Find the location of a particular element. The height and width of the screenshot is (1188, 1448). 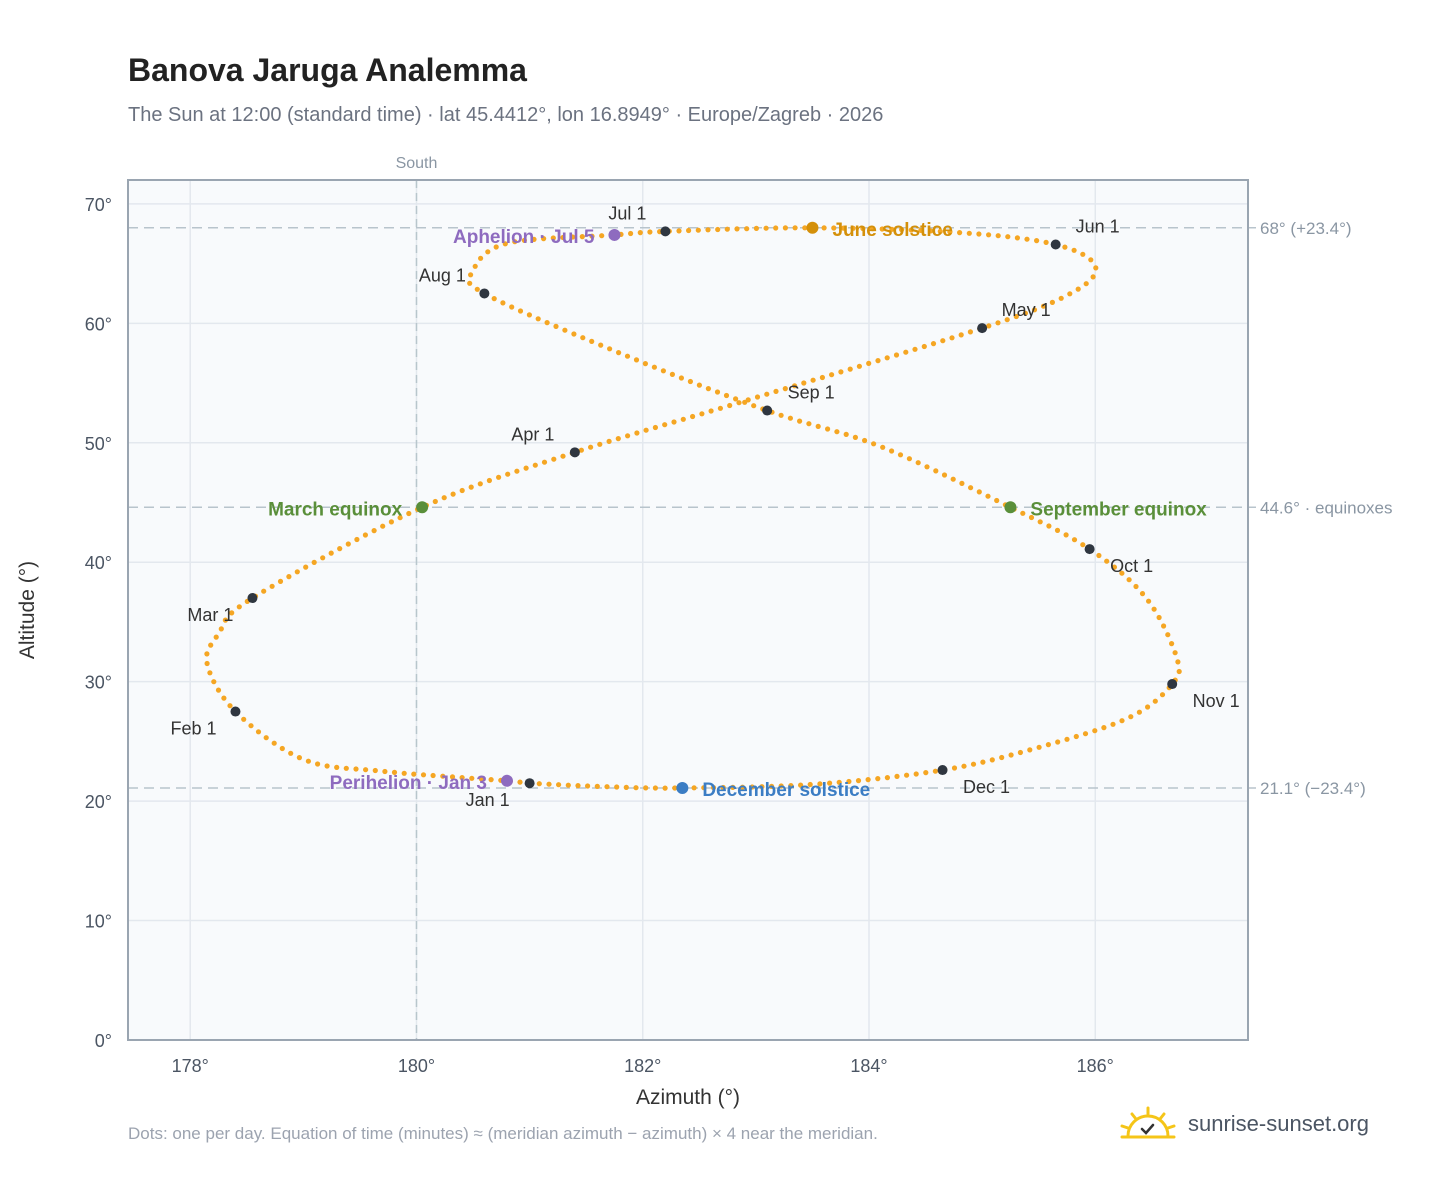

brand-name: sunrise-sunset.org is located at coordinates (1278, 1123).